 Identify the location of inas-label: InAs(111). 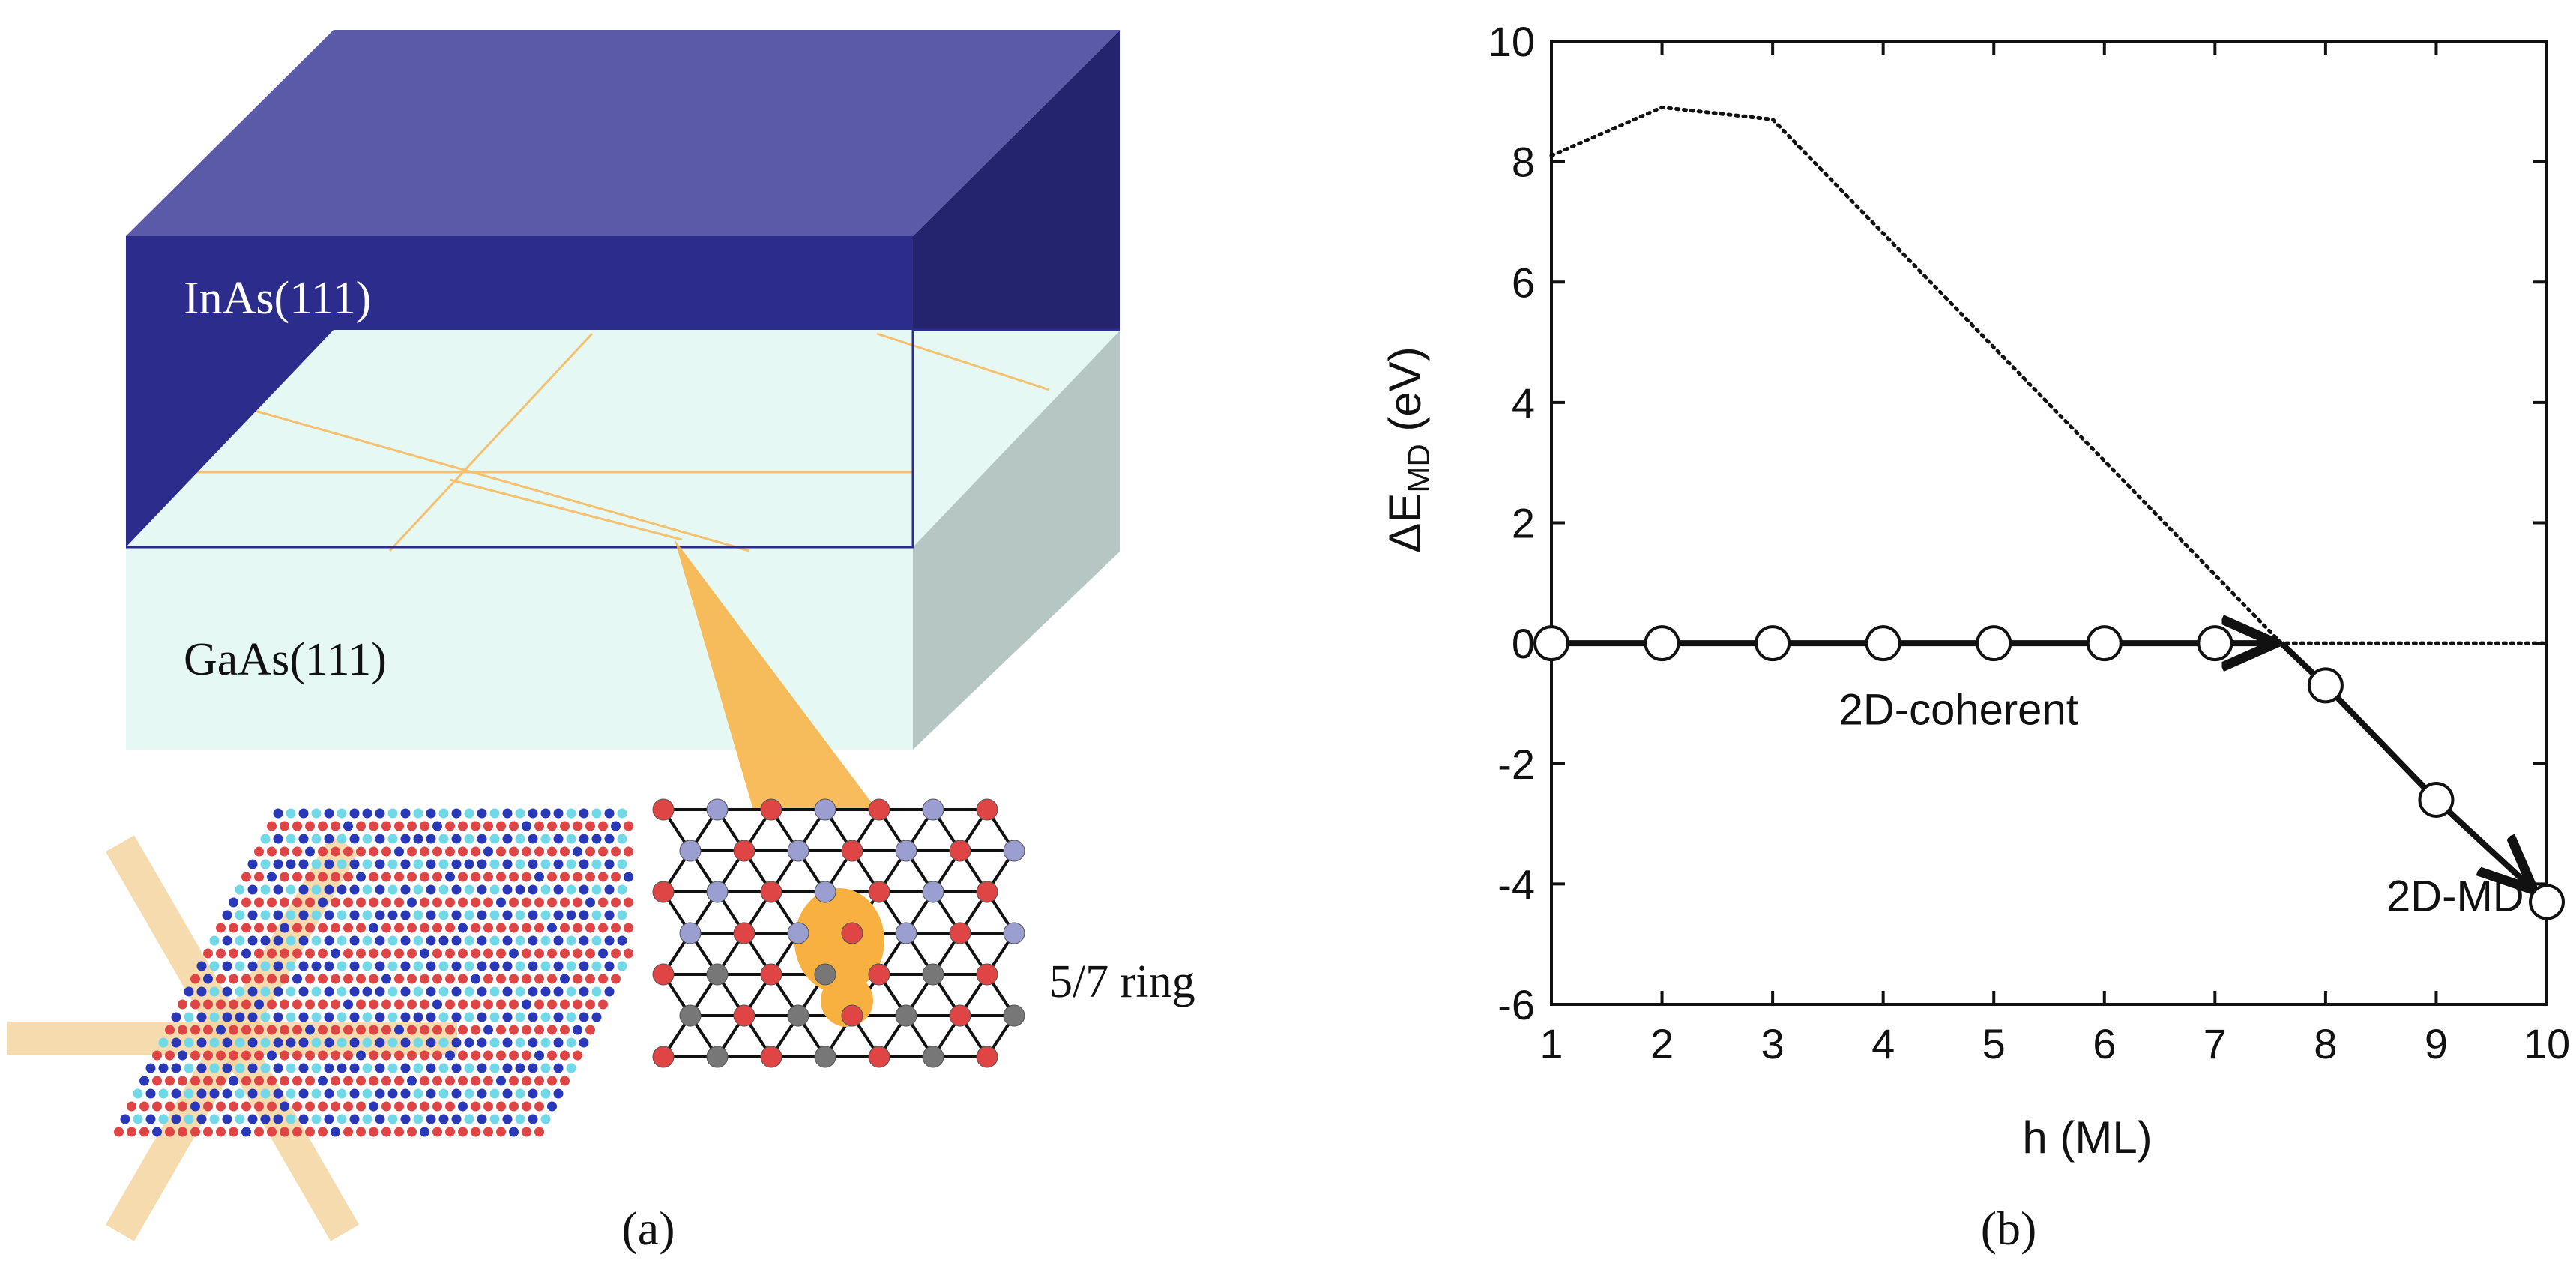
(277, 298).